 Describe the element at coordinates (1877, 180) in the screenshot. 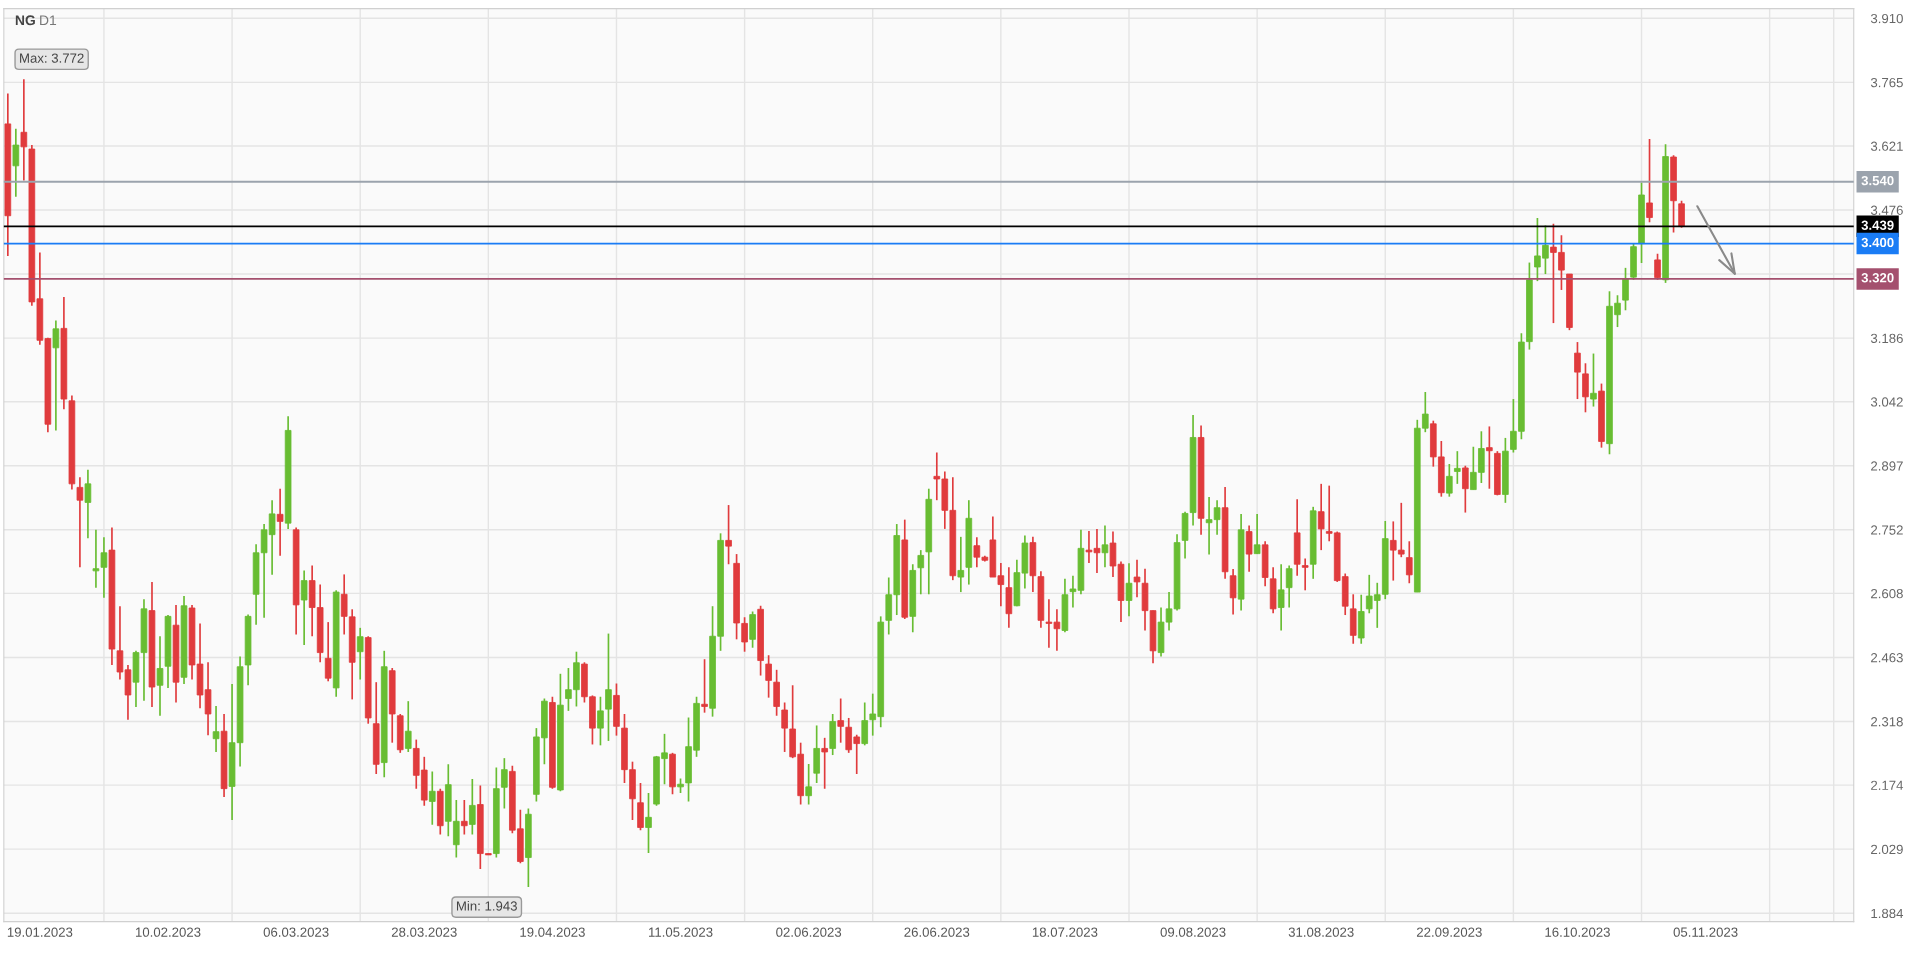

I see `ref-line-label: 3.540` at that location.